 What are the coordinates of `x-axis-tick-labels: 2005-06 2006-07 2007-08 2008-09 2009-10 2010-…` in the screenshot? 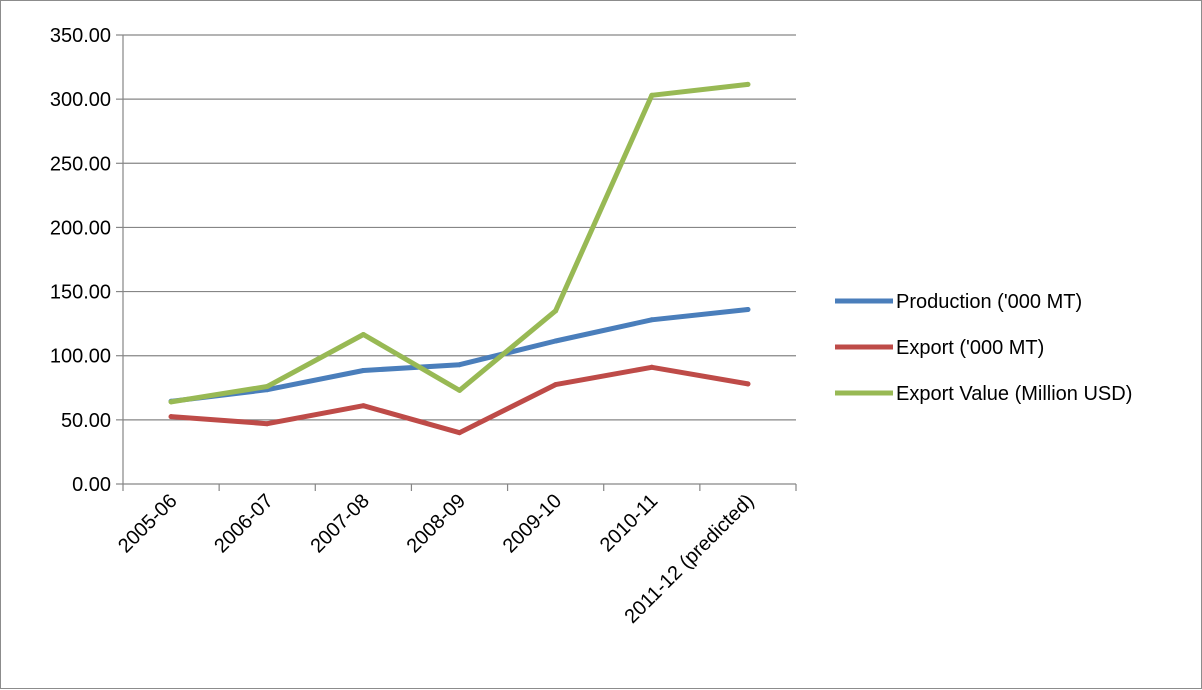 It's located at (436, 559).